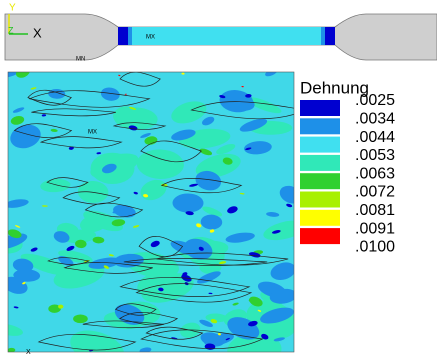 The image size is (437, 357). Describe the element at coordinates (375, 119) in the screenshot. I see `legend-label: .0034` at that location.